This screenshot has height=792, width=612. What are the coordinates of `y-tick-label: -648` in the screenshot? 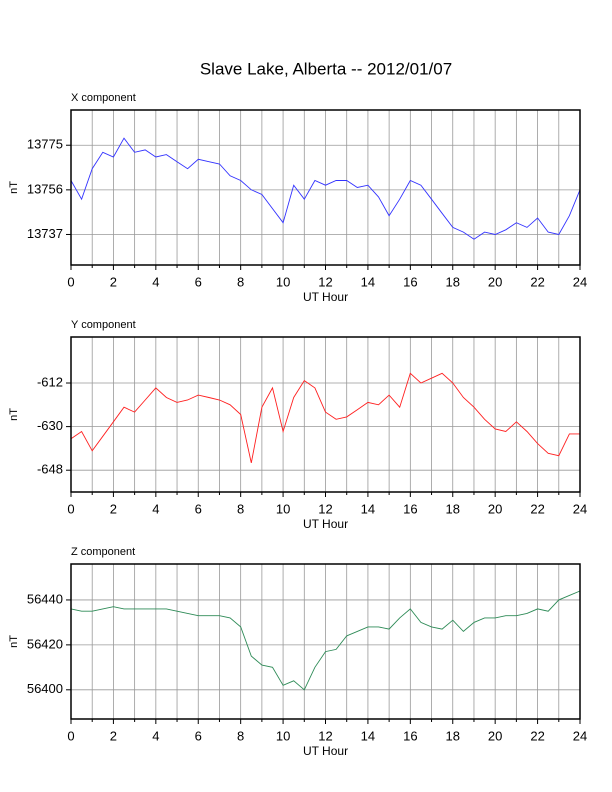 It's located at (50, 469).